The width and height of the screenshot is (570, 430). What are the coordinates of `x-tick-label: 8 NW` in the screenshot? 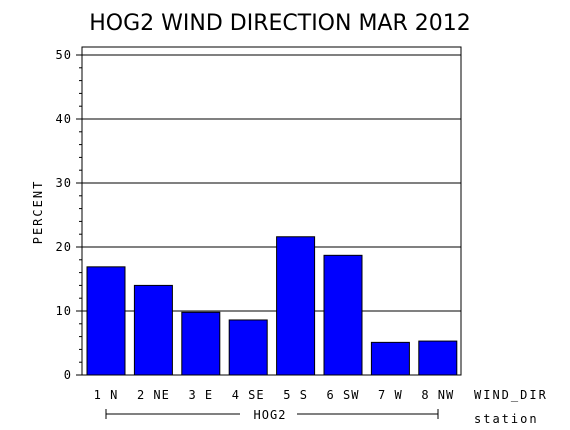 It's located at (437, 395).